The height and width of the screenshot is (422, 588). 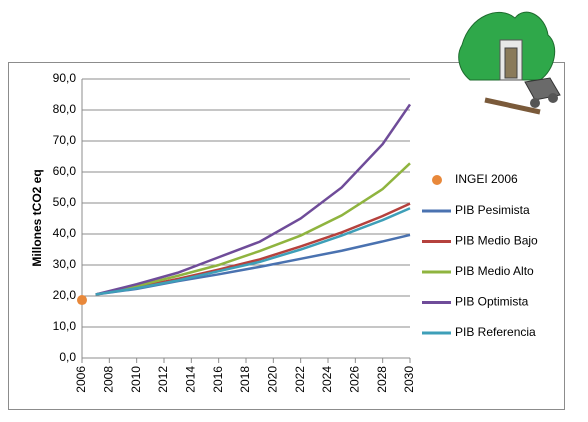 What do you see at coordinates (509, 63) in the screenshot?
I see `illustration` at bounding box center [509, 63].